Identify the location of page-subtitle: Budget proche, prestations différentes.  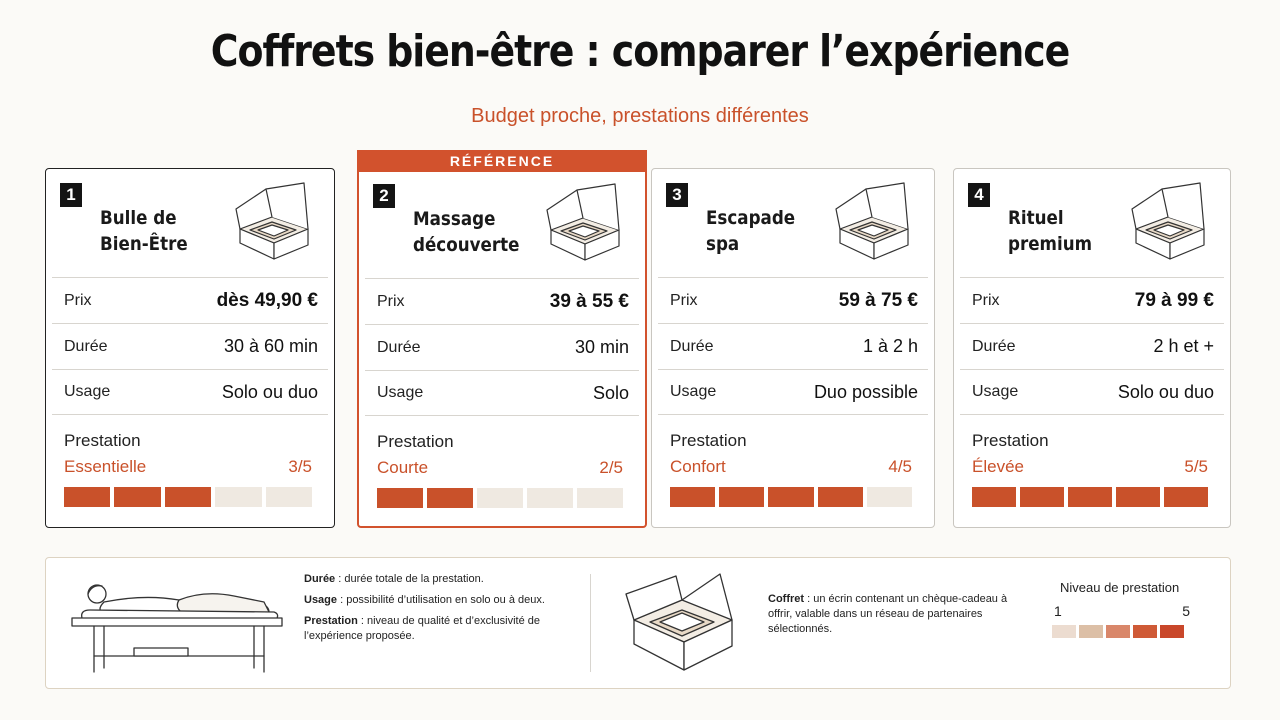
(640, 116).